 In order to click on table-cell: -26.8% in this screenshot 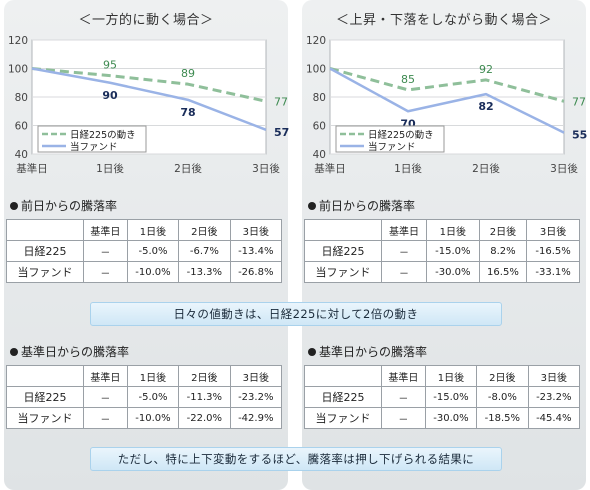, I will do `click(256, 272)`.